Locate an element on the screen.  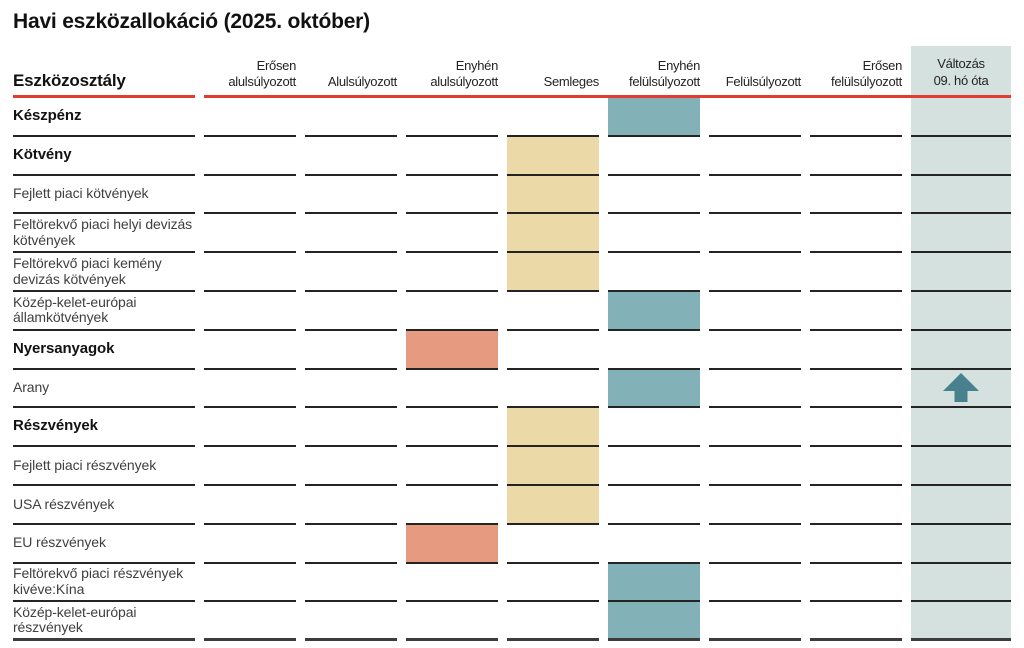
col-header-slight-underweight: Enyhén alulsúlyozott is located at coordinates (464, 73).